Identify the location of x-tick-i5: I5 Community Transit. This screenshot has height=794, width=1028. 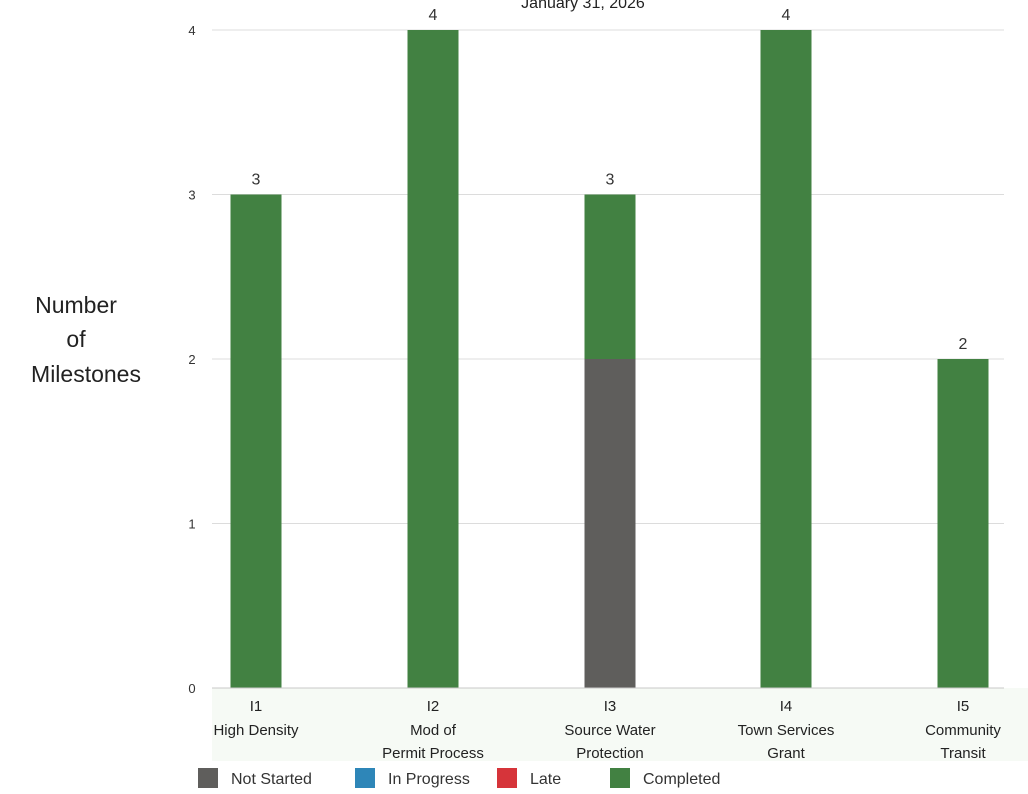
(963, 730).